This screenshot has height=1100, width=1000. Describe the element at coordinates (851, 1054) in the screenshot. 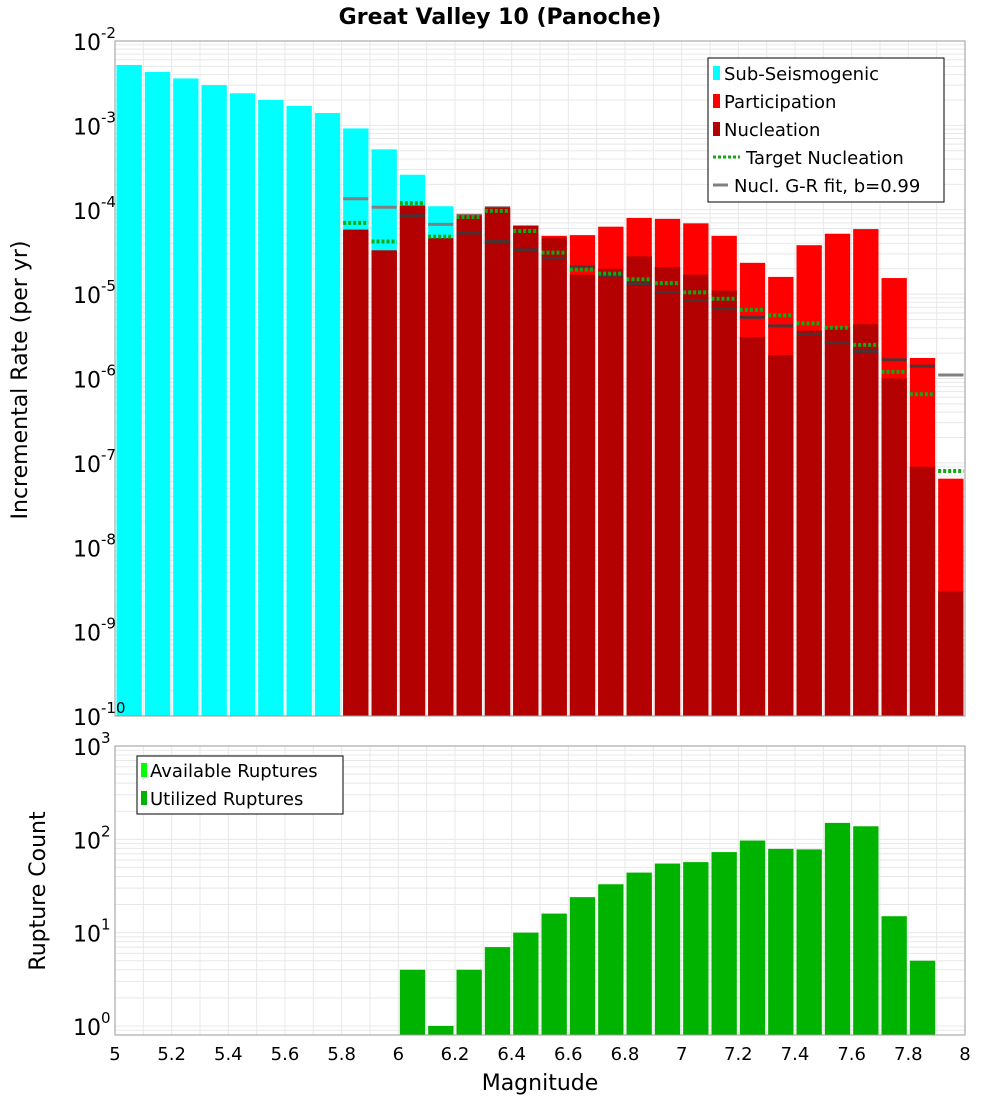

I see `x-tick-label: 7.6` at that location.